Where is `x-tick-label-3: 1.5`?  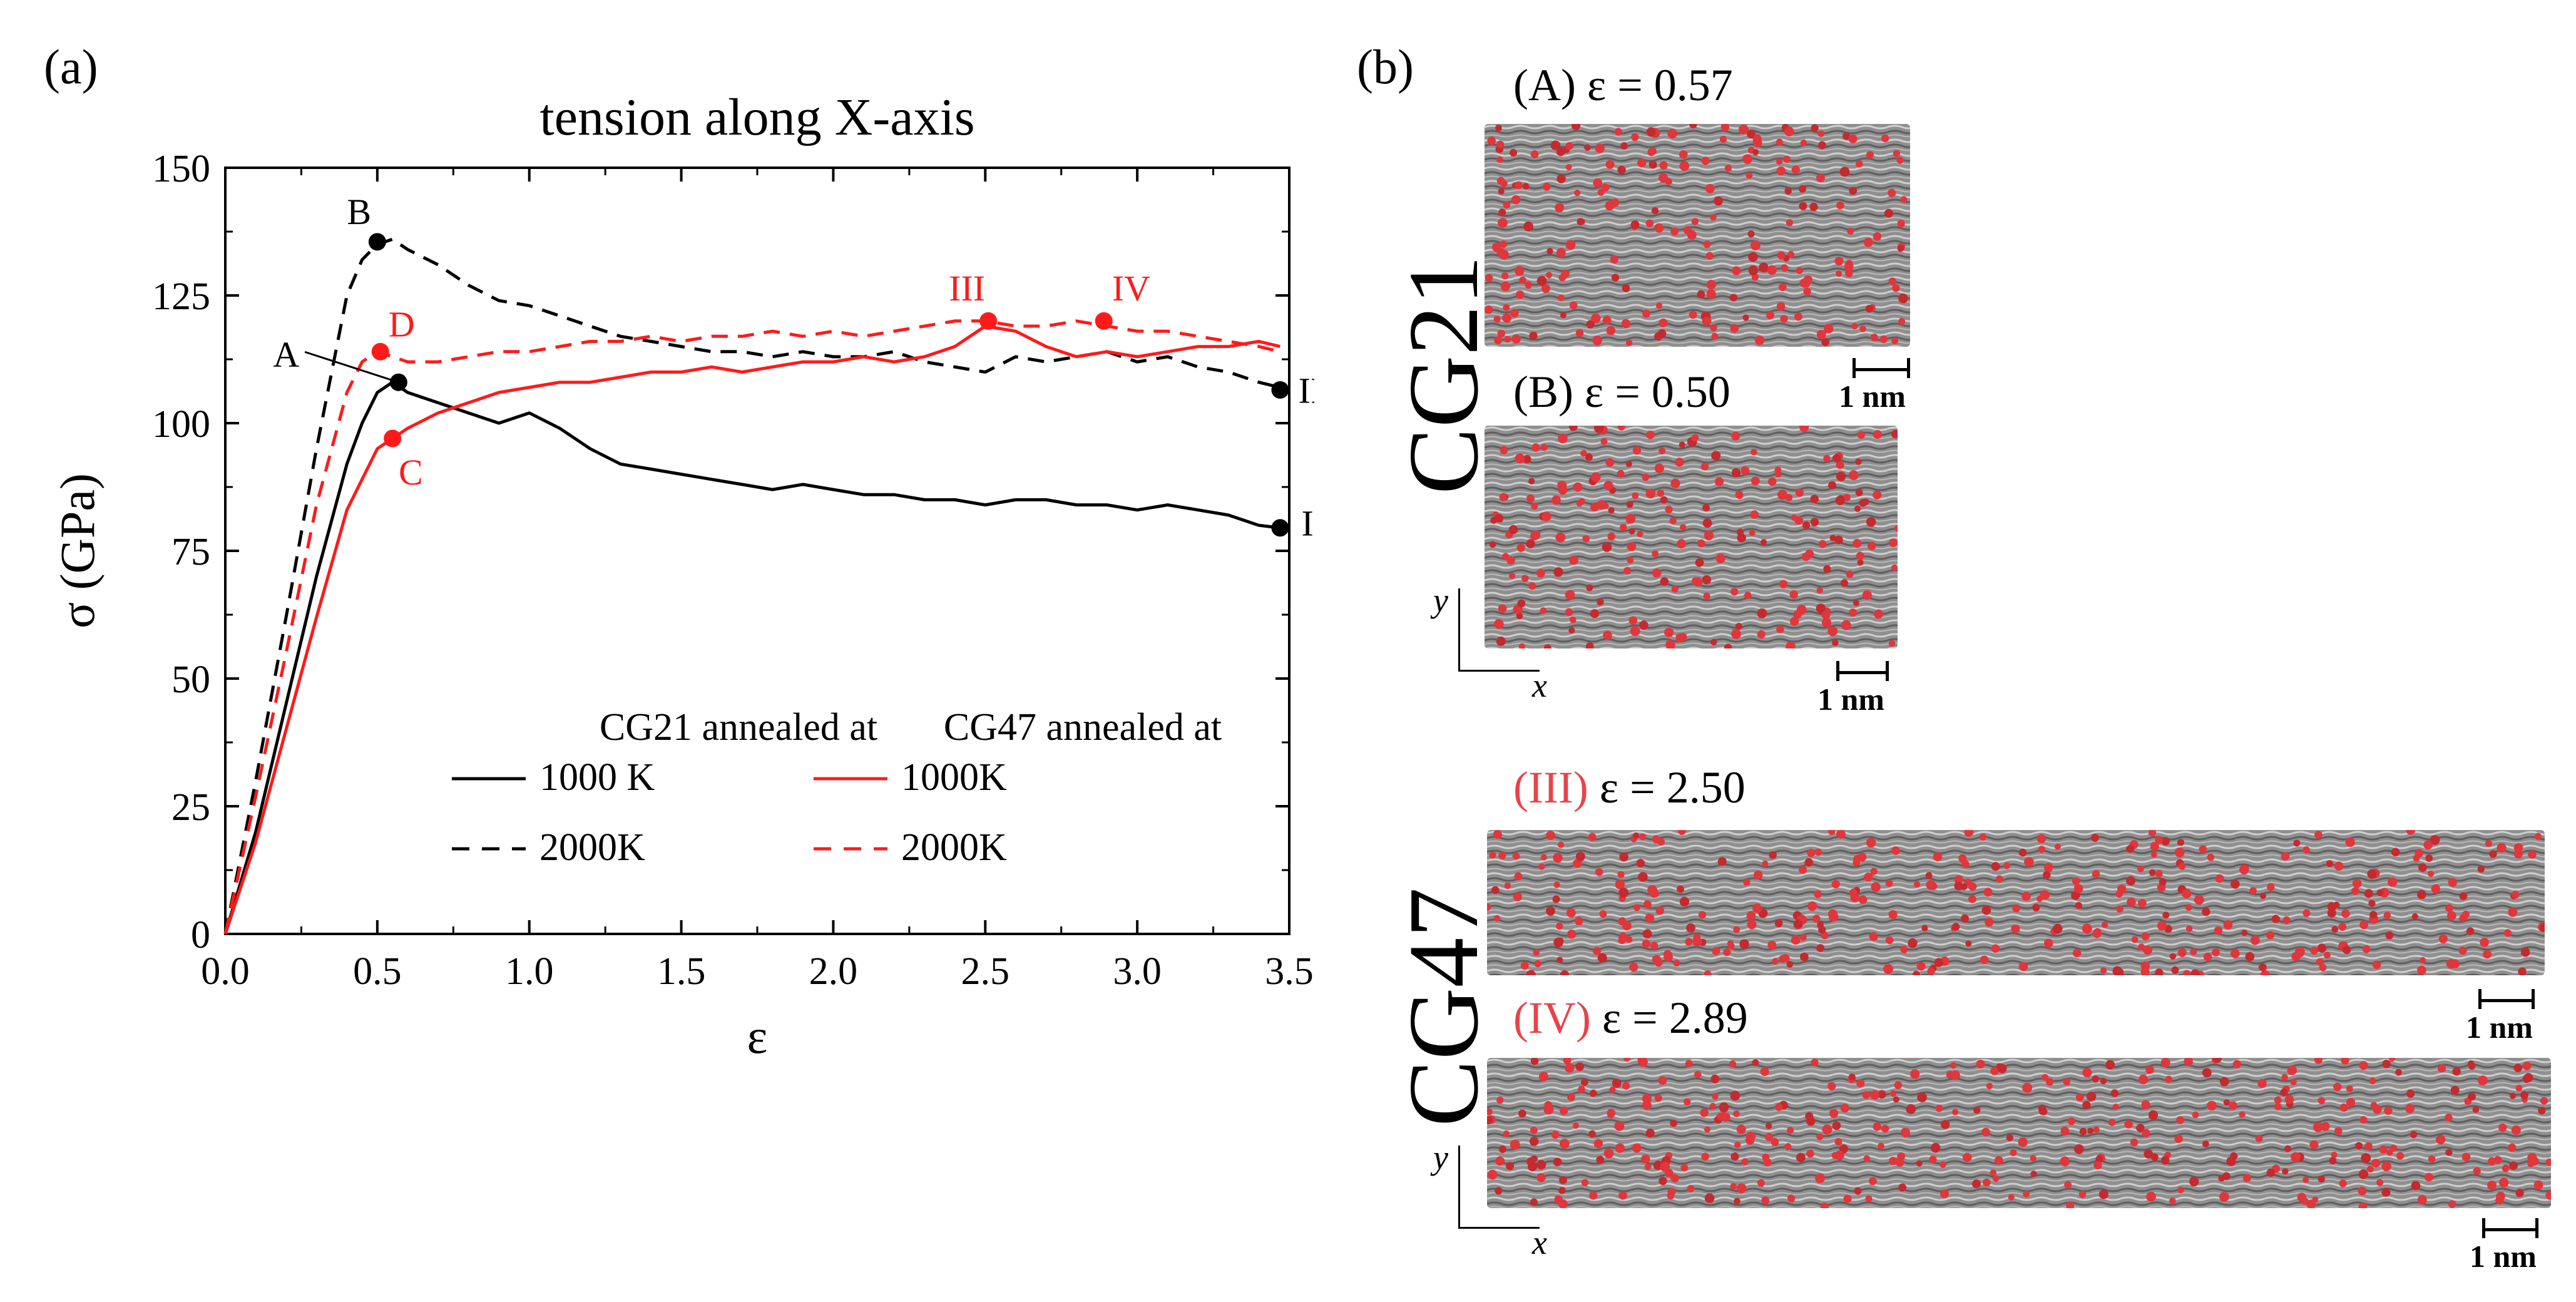 x-tick-label-3: 1.5 is located at coordinates (681, 972).